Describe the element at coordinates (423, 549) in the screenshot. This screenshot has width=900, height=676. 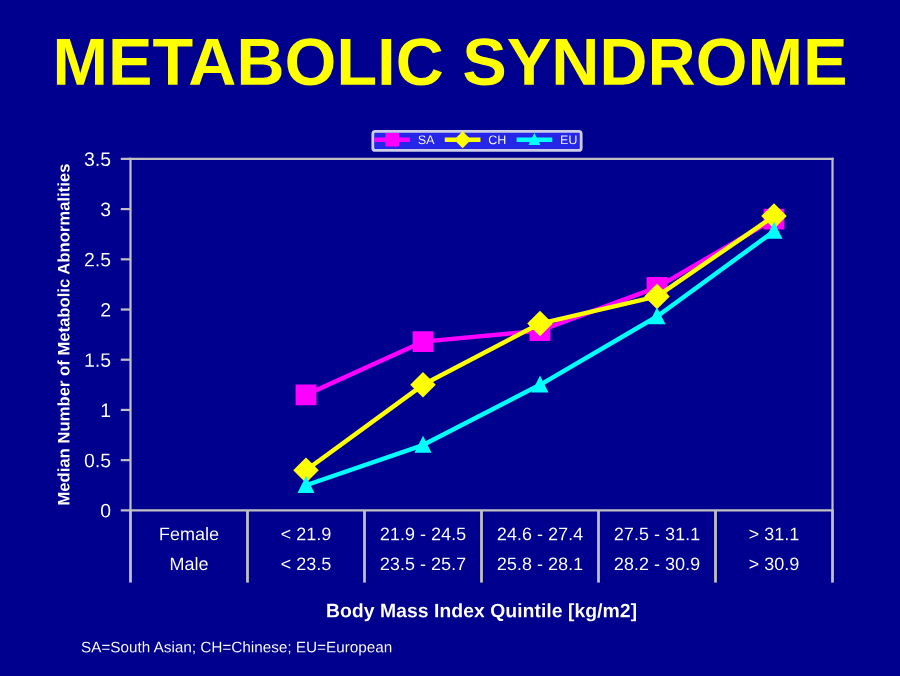
I see `x-tick-label: 21.9 - 24.5 23.5 - 25.7` at that location.